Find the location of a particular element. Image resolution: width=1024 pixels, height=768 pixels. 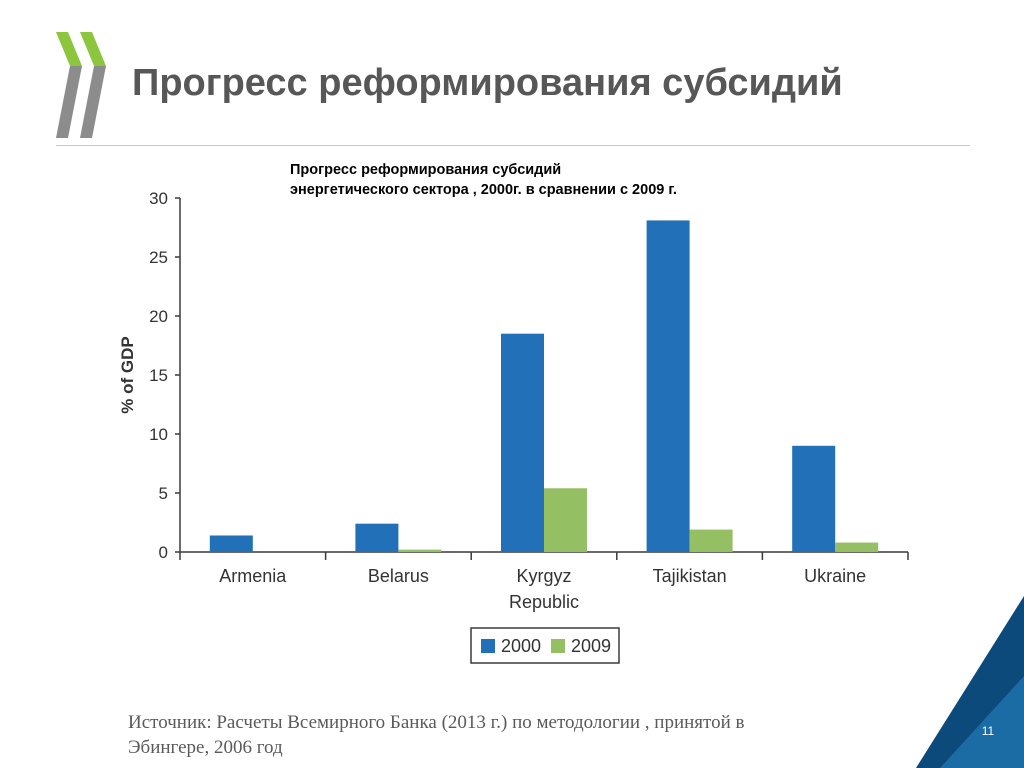

x-tick-label: Ukraine is located at coordinates (835, 576).